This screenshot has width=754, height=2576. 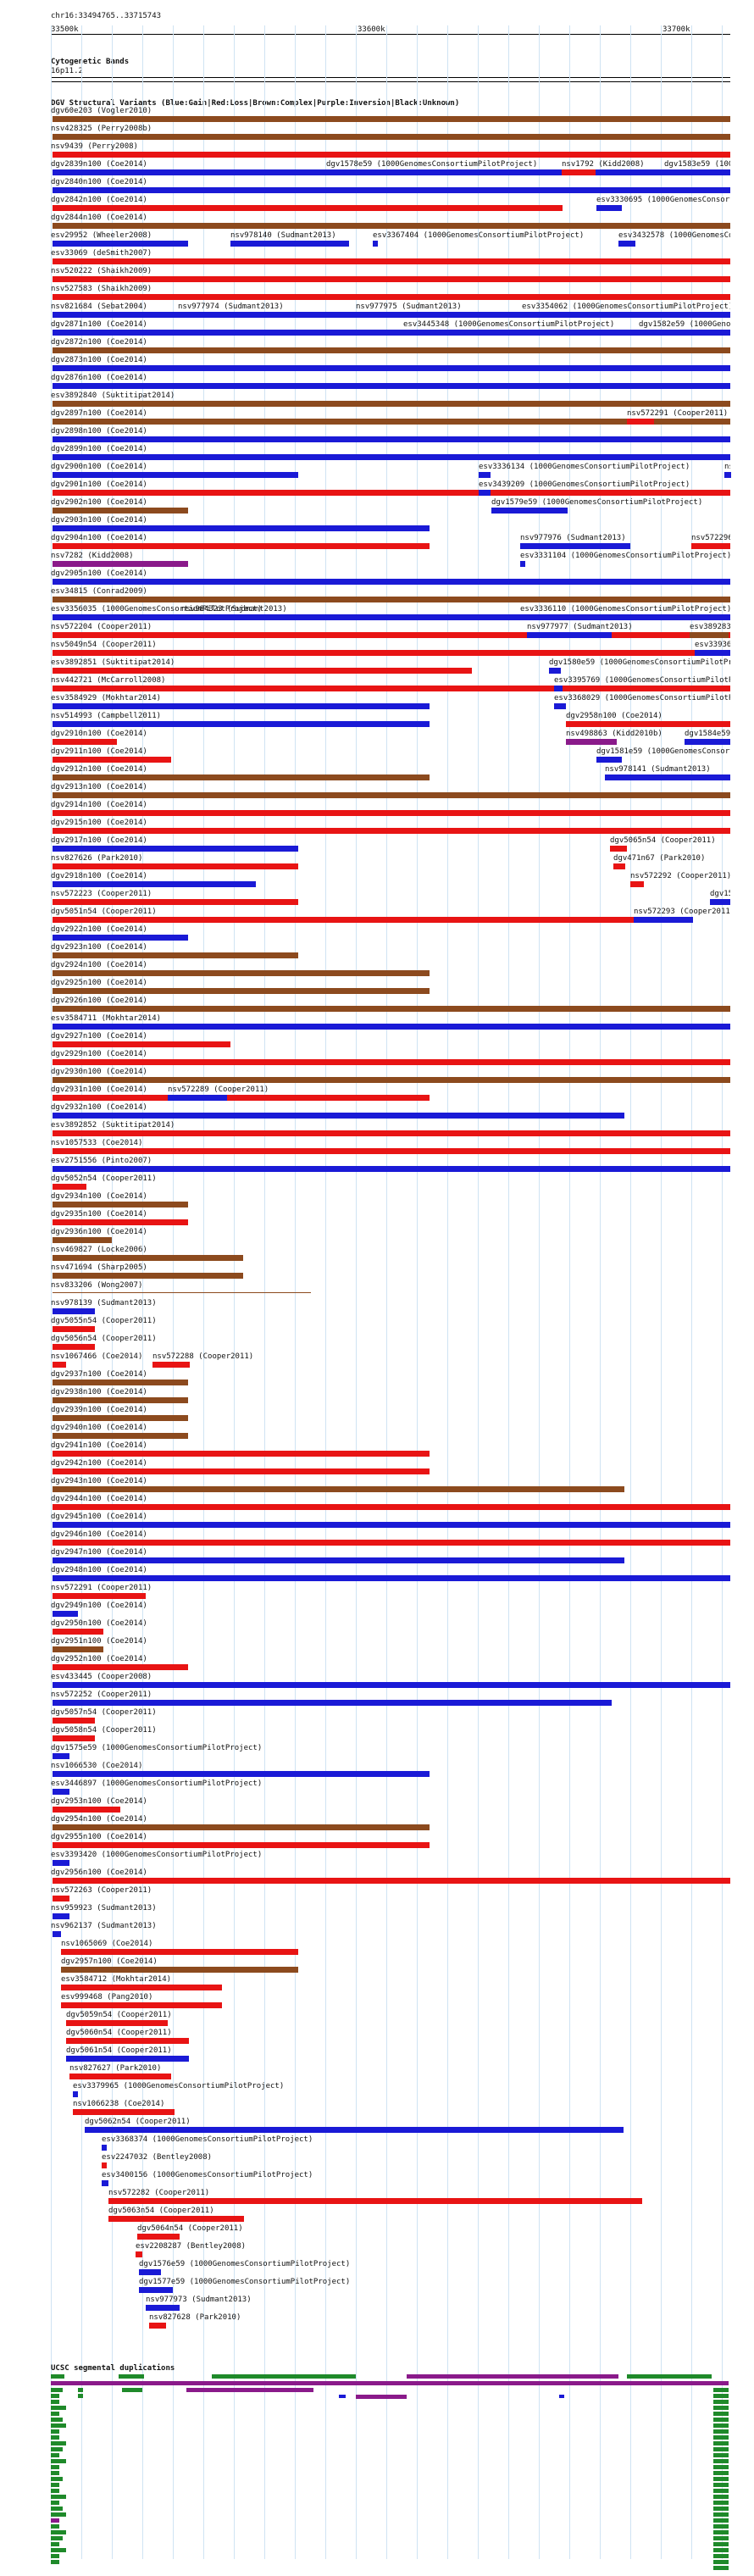 What do you see at coordinates (682, 912) in the screenshot?
I see `variant-label: nsv572293 (Cooper2011)` at bounding box center [682, 912].